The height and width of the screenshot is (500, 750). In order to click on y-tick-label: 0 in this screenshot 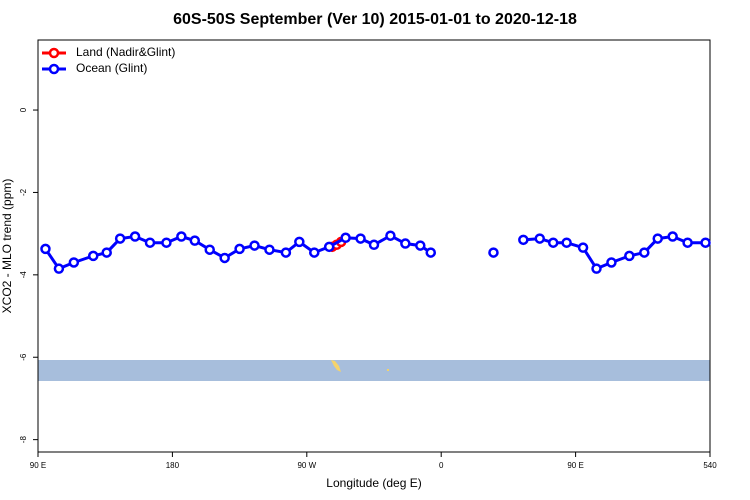, I will do `click(23, 109)`.